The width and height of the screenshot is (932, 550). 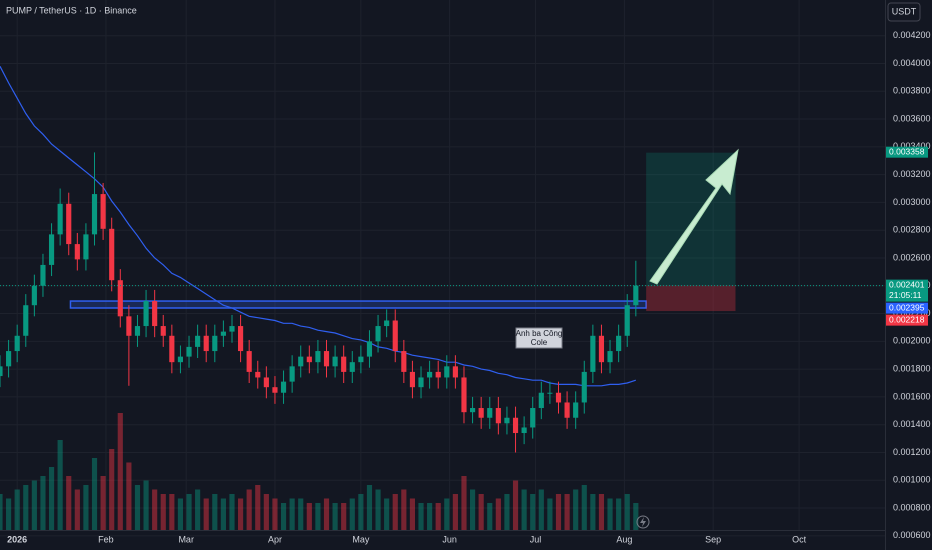 I want to click on chart-title: PUMP / TetherUS · 1D · Binance, so click(x=71, y=10).